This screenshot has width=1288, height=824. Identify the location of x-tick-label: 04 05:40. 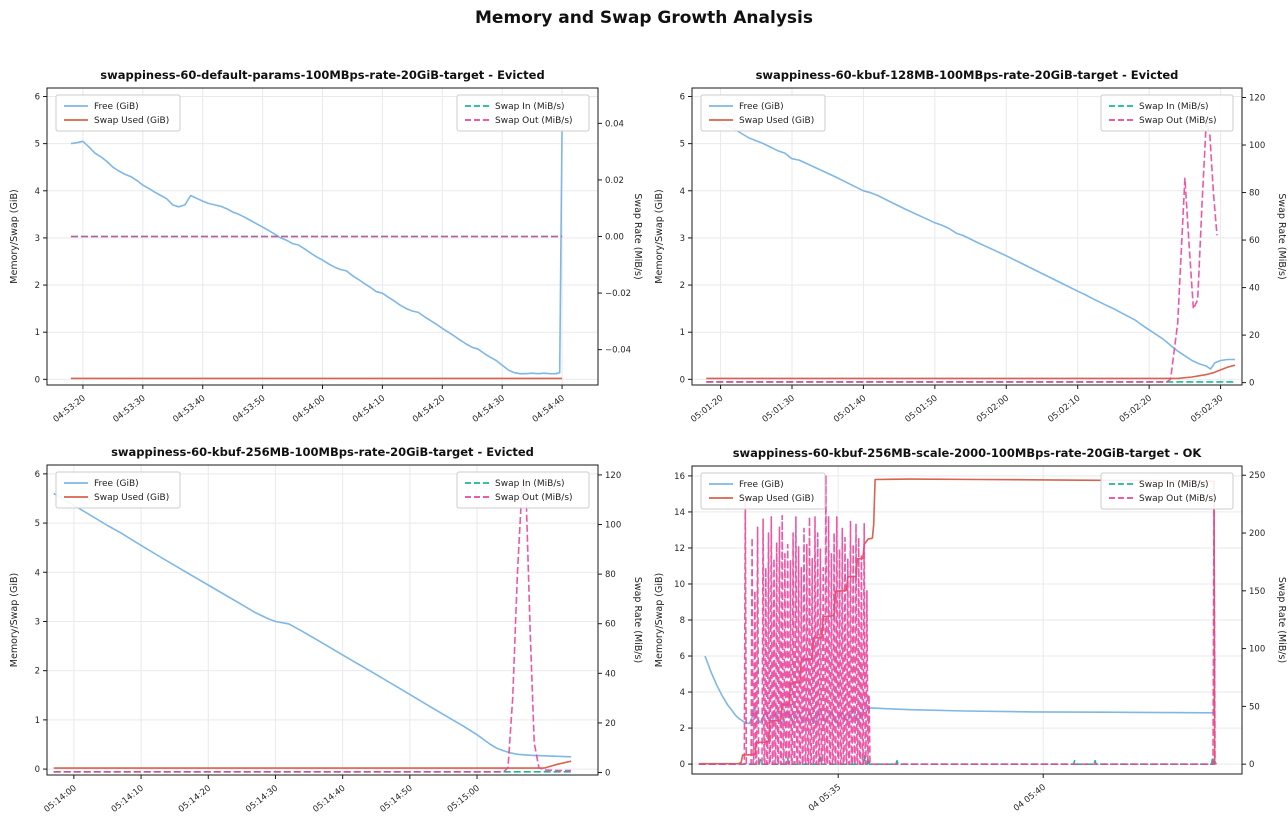
(1030, 797).